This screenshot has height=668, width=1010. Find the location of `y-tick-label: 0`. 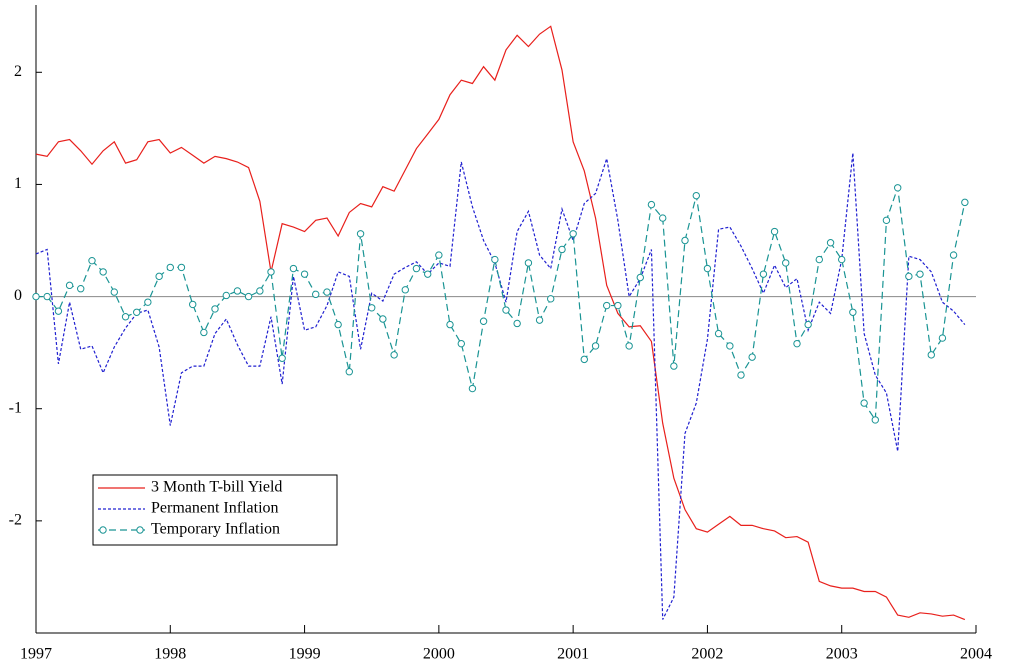

y-tick-label: 0 is located at coordinates (18, 295).